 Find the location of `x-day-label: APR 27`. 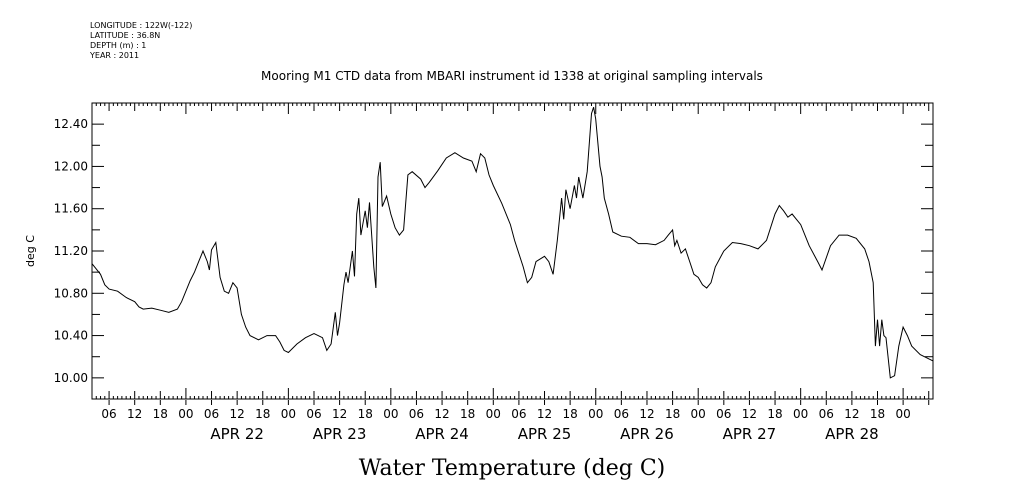

x-day-label: APR 27 is located at coordinates (750, 434).